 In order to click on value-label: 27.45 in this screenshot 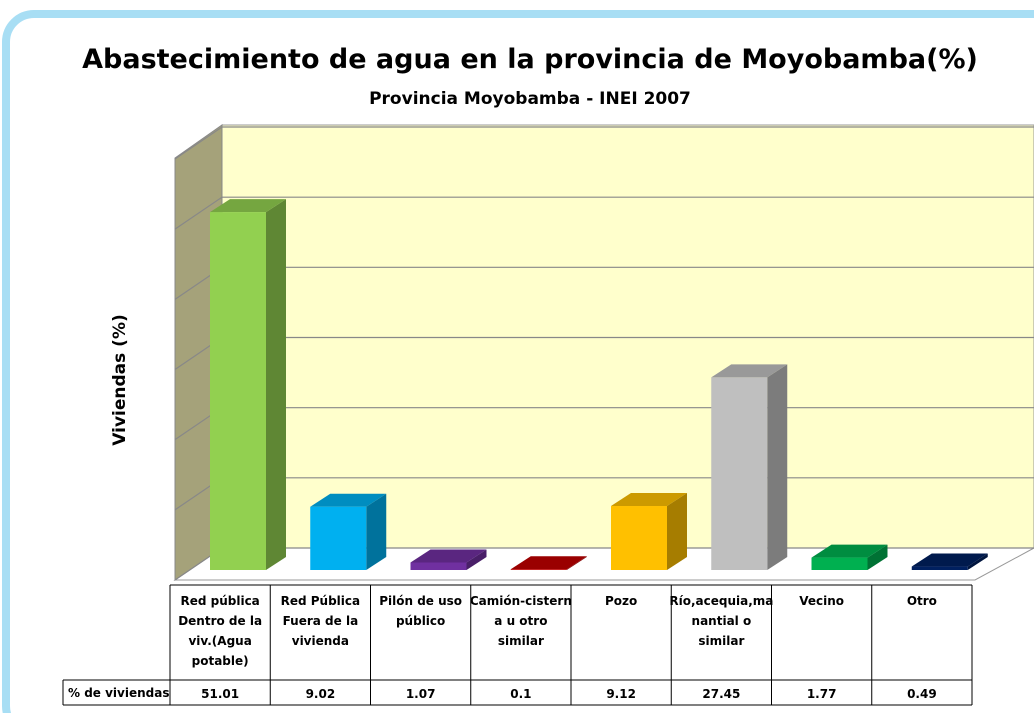, I will do `click(721, 694)`.